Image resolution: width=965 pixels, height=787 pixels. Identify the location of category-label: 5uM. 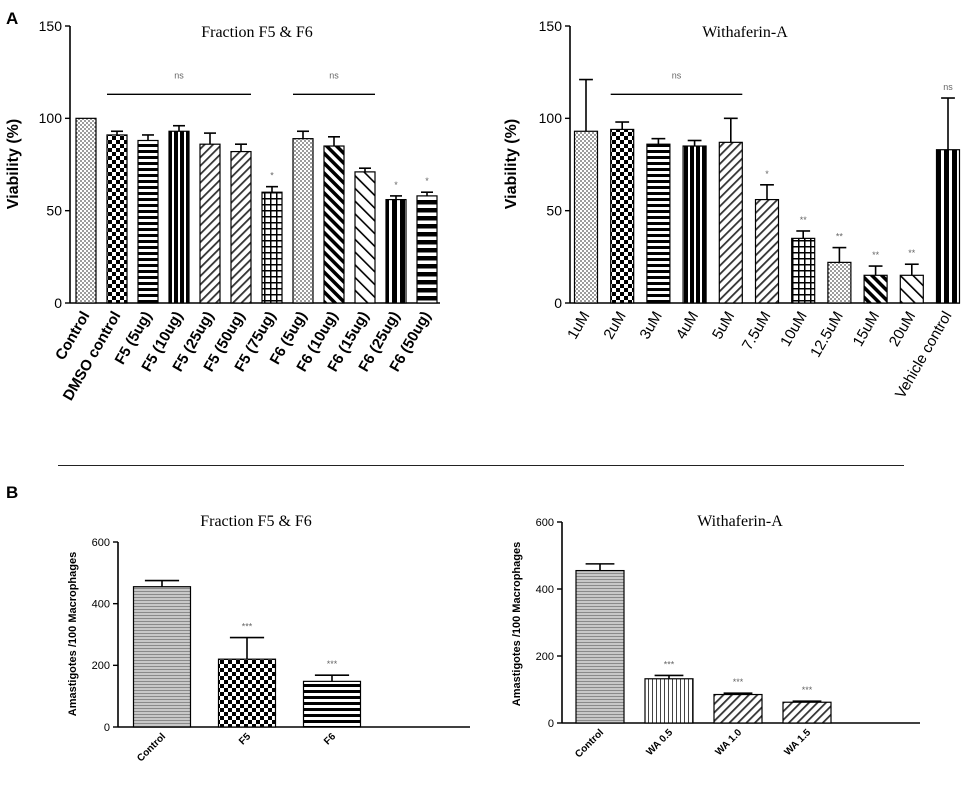
(723, 326).